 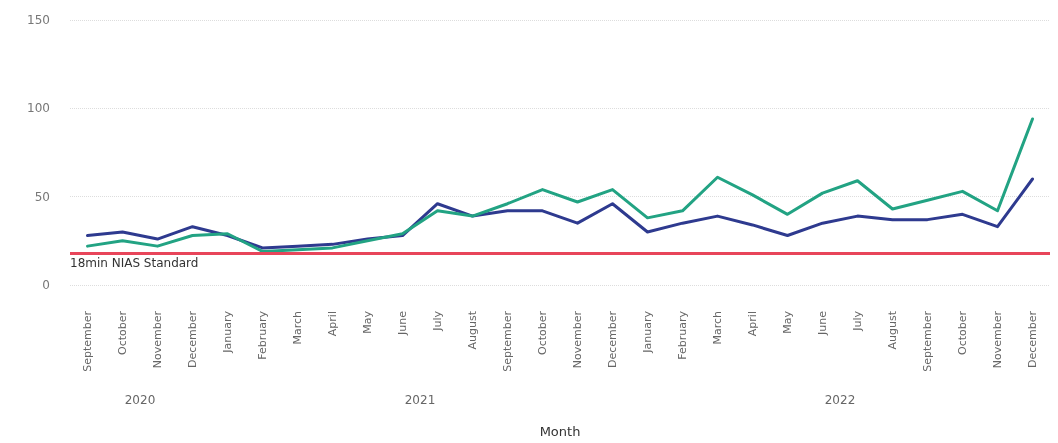 What do you see at coordinates (46, 285) in the screenshot?
I see `y-tick-label: 0` at bounding box center [46, 285].